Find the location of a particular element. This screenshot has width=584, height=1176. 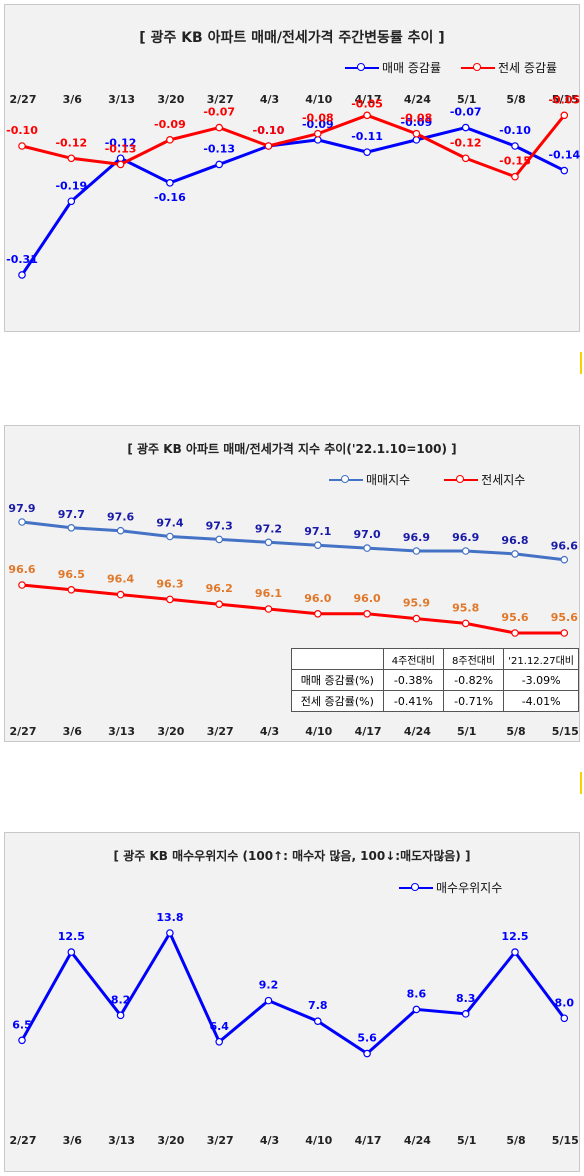

jeonse-index-data-label: 96.3 is located at coordinates (169, 583).